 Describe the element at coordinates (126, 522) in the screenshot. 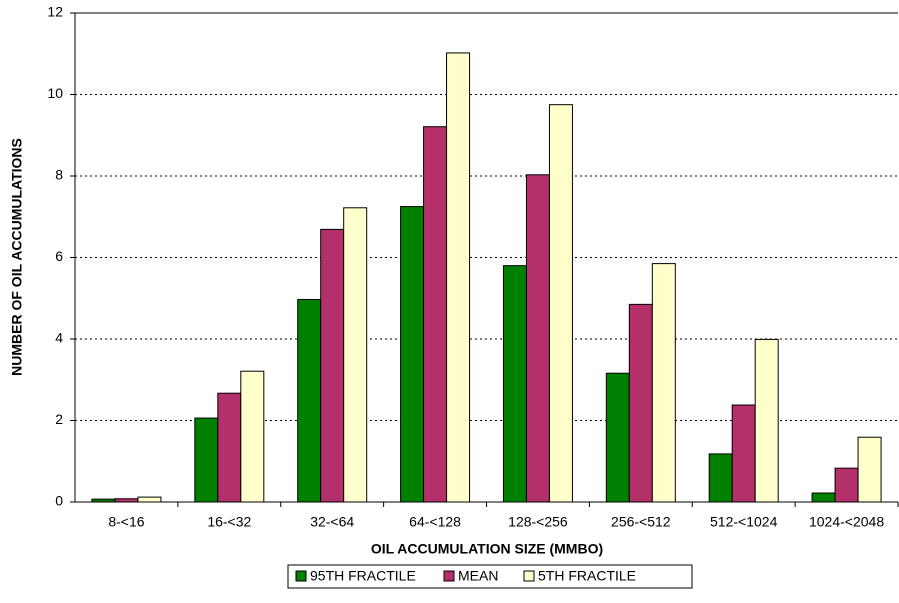

I see `x-tick-label: 8-<16` at that location.